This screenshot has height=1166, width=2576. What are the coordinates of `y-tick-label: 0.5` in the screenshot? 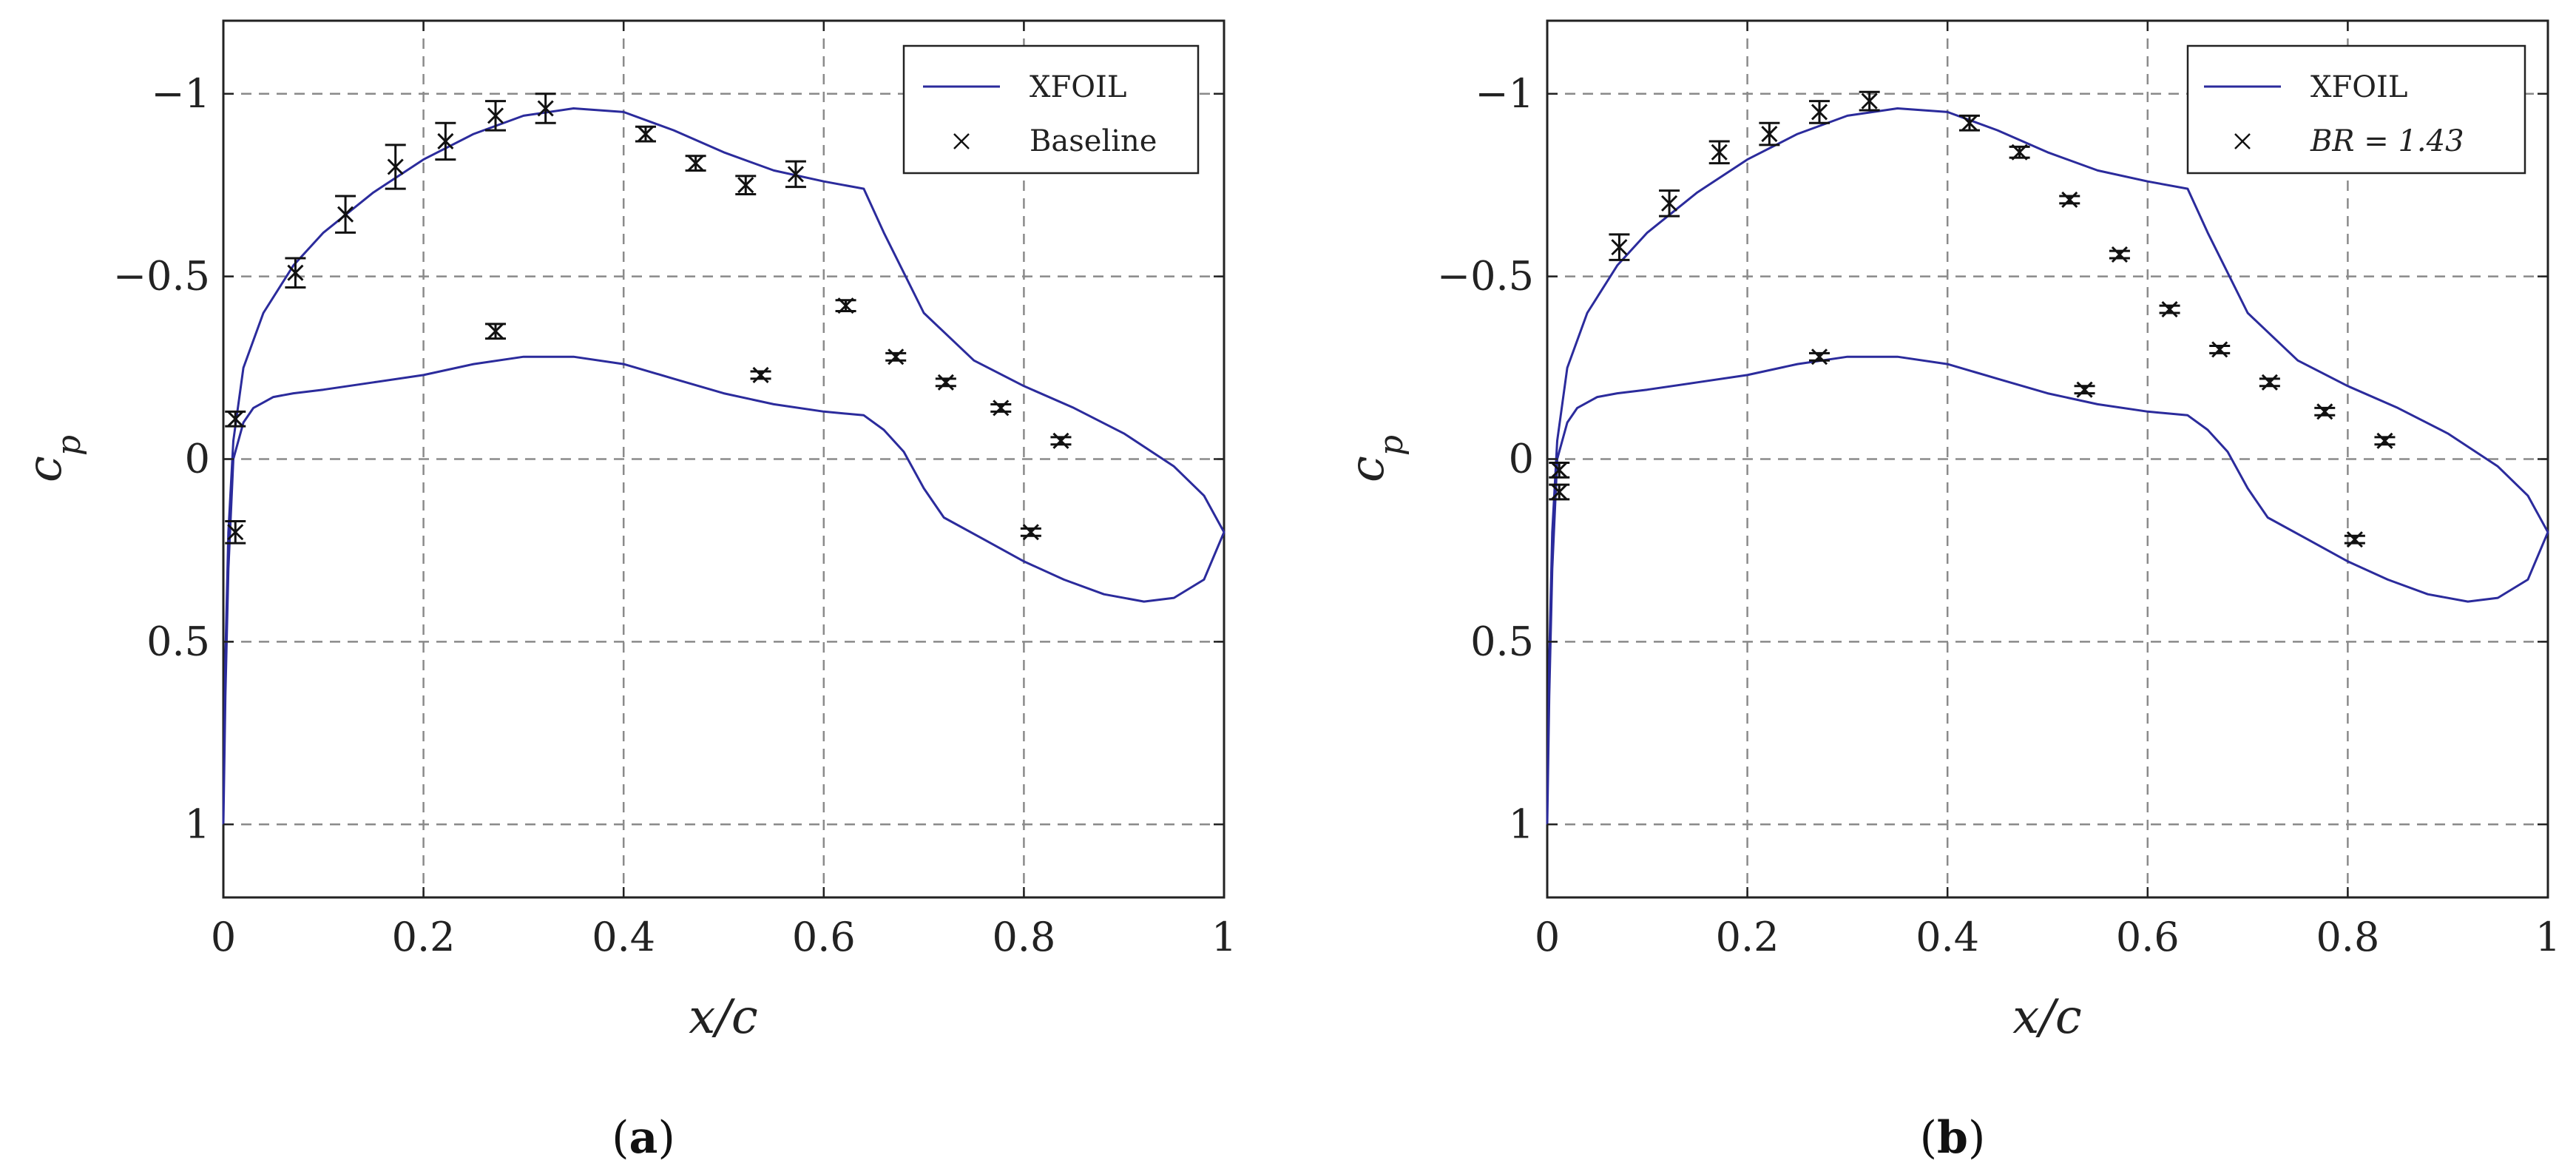 It's located at (1502, 641).